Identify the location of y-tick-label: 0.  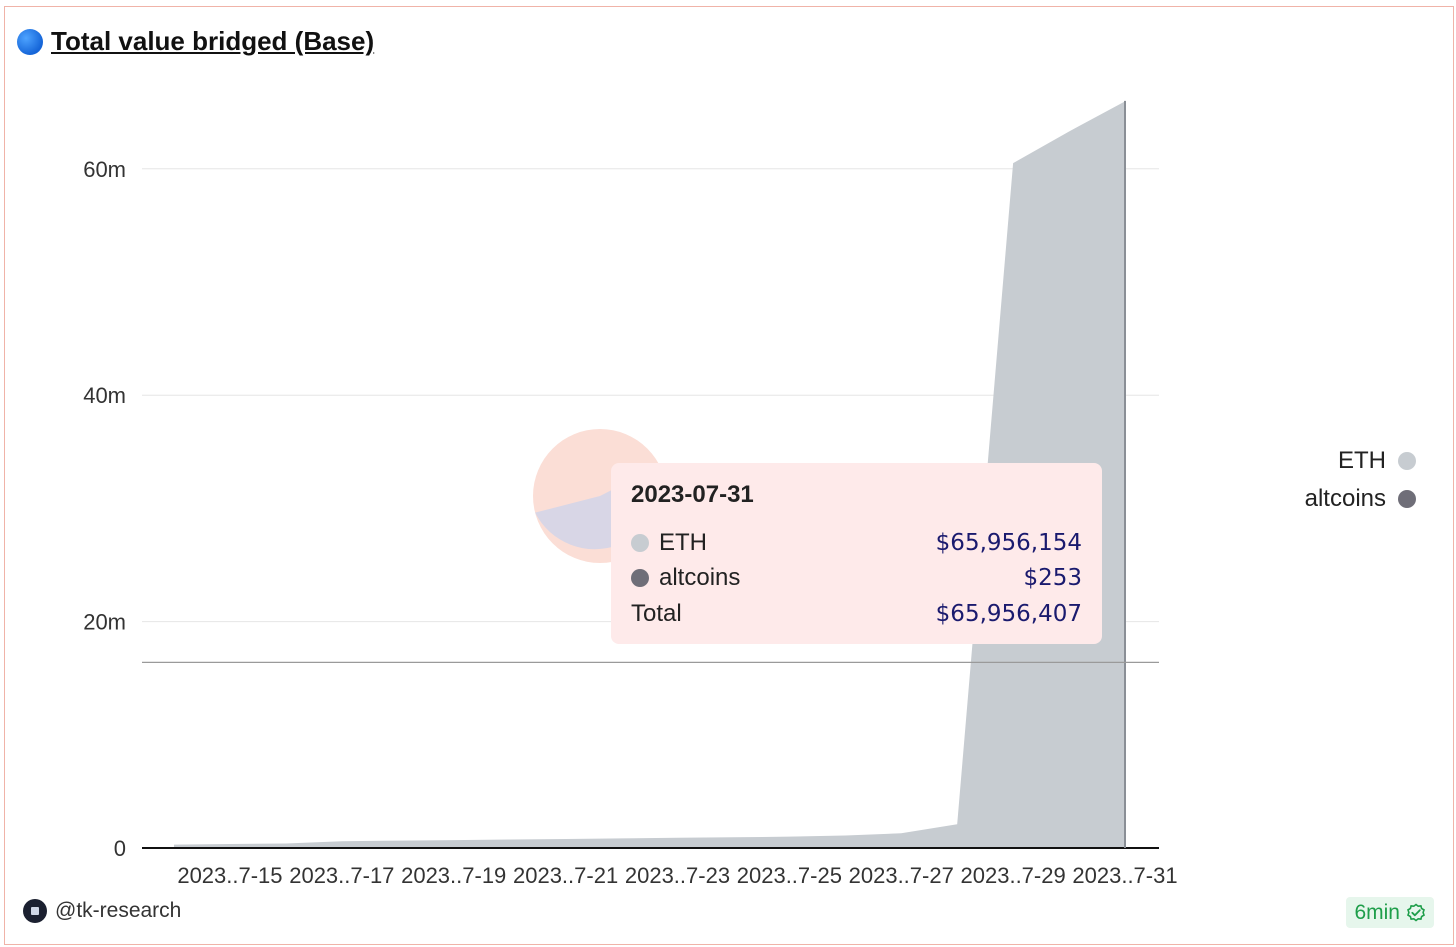
(120, 848).